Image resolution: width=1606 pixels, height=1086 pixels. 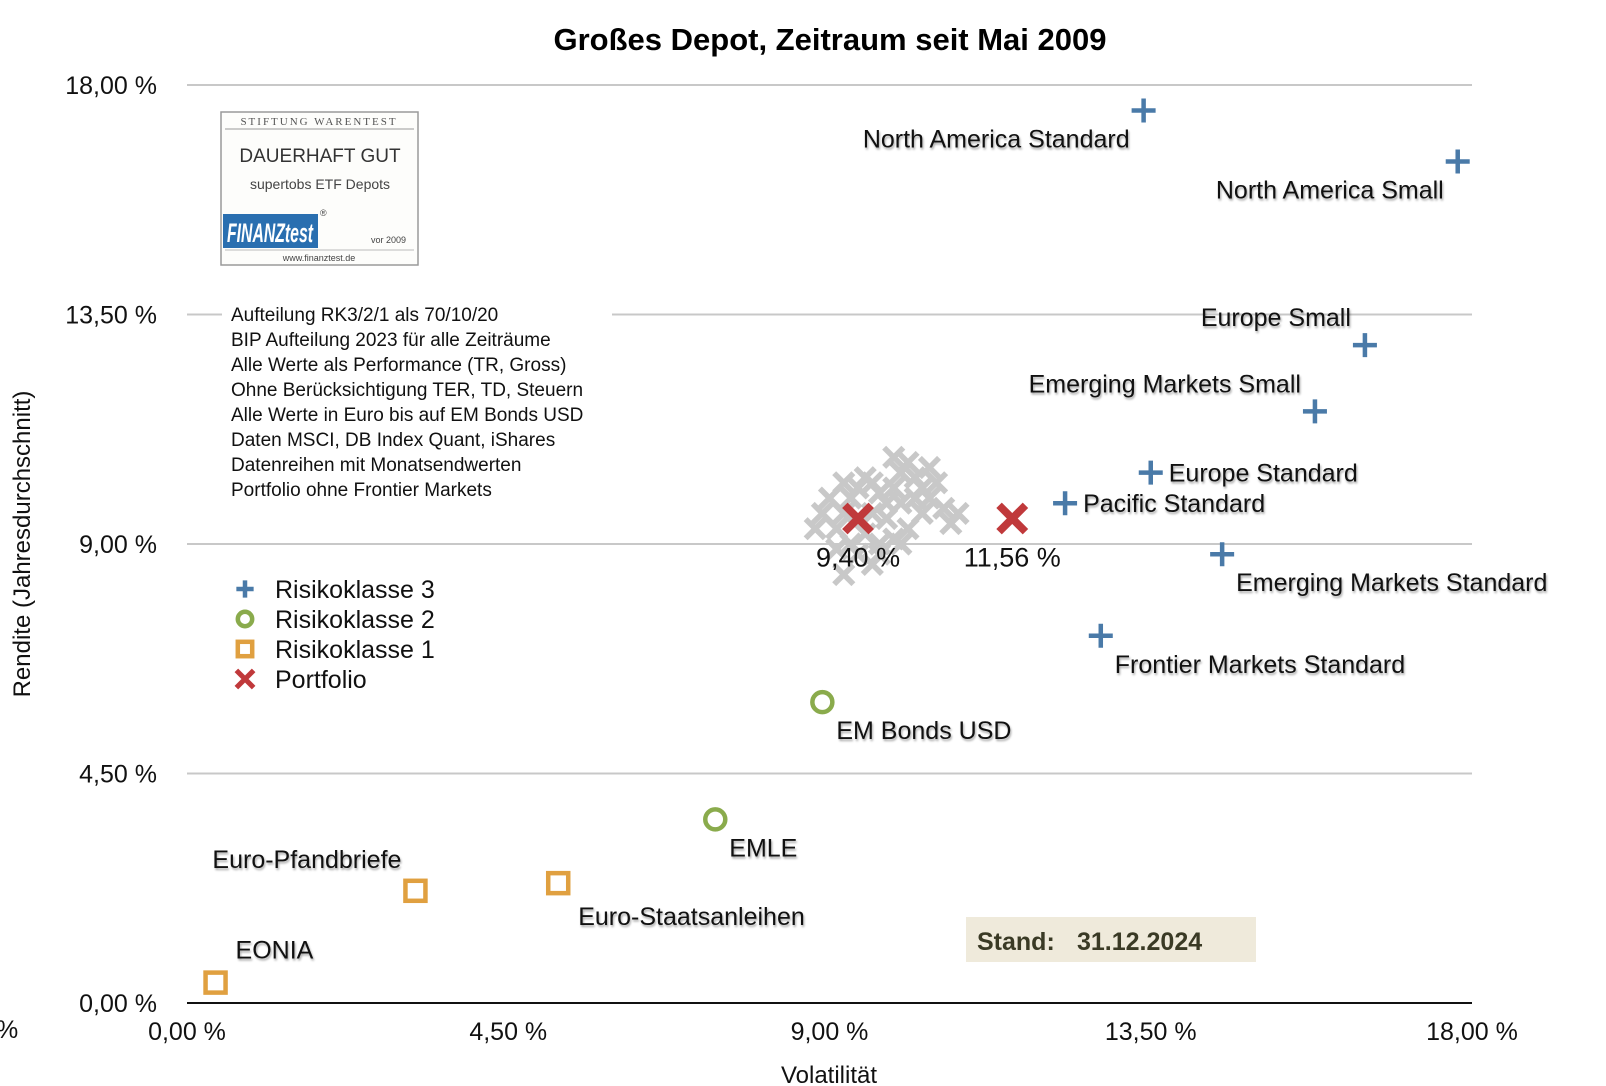 What do you see at coordinates (1165, 384) in the screenshot?
I see `point-label: Emerging Markets Small` at bounding box center [1165, 384].